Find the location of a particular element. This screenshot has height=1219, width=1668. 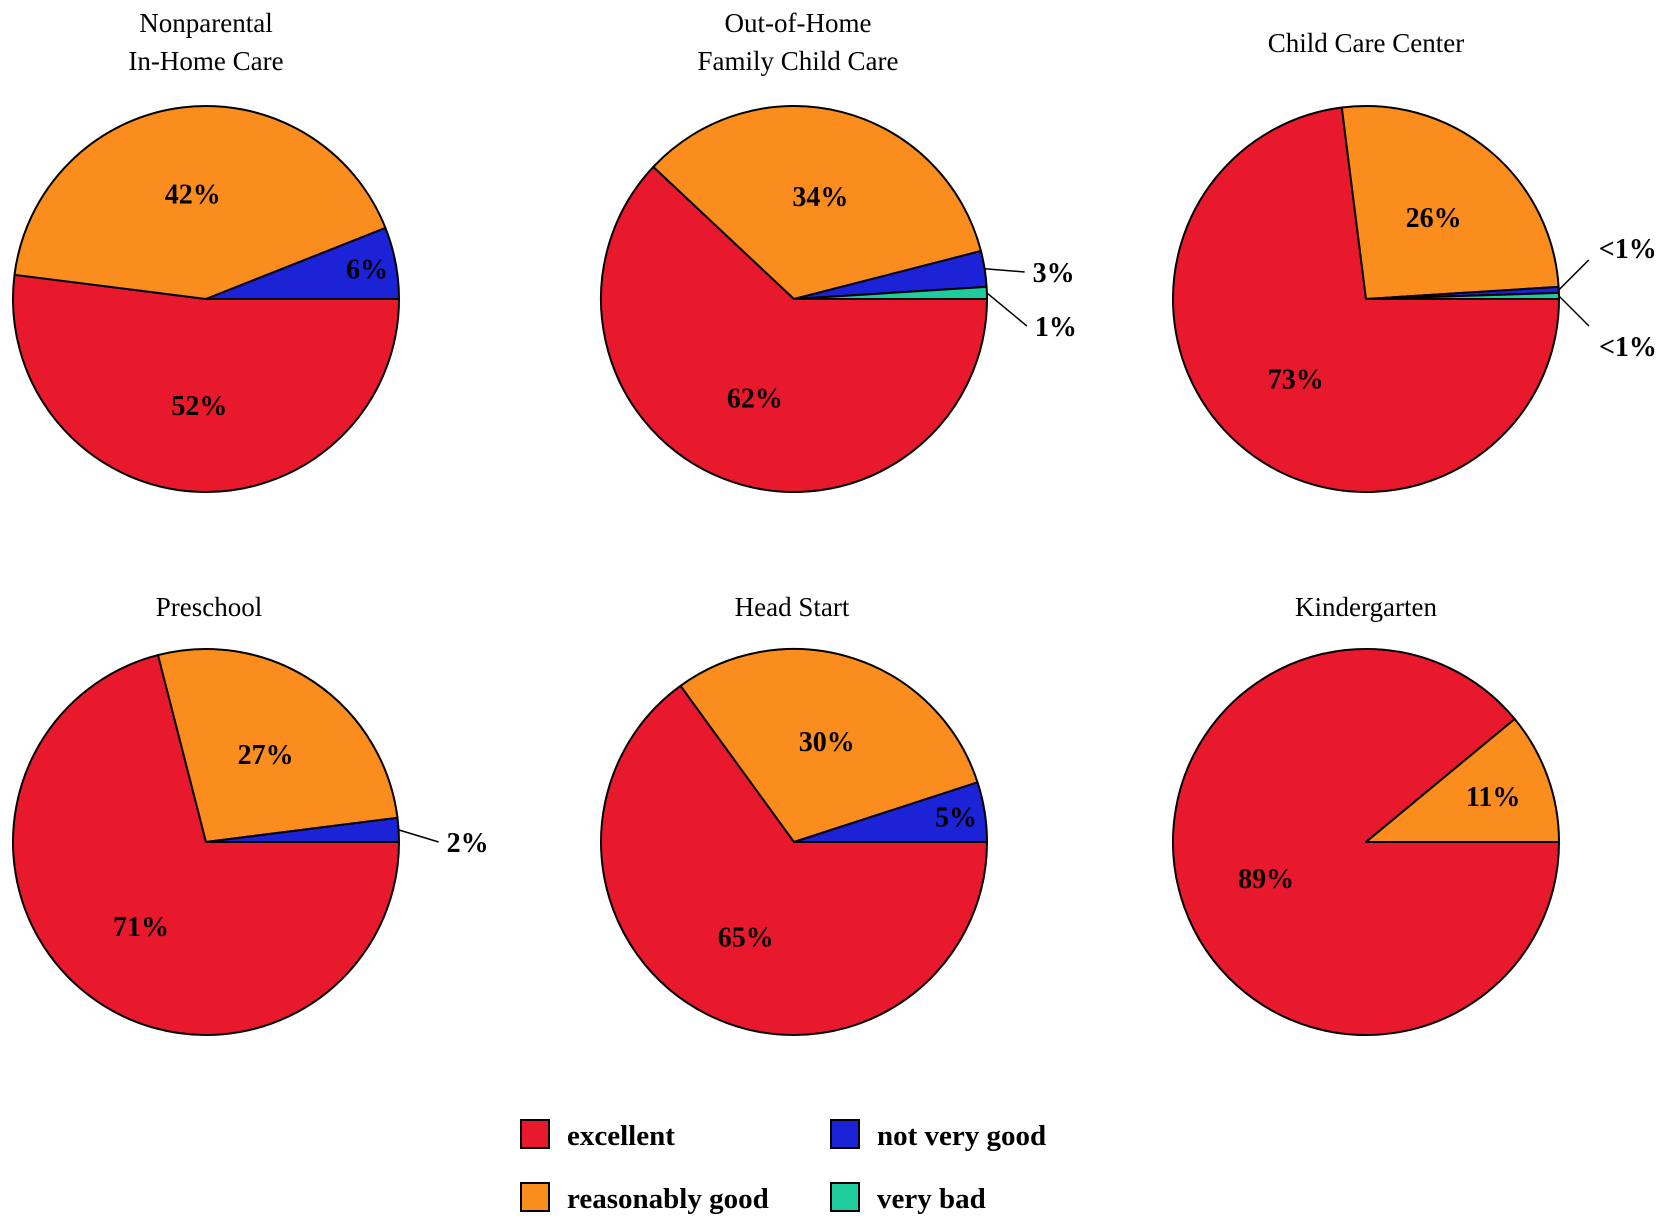

pie-chart-nonparental-in-home-care: Nonparental In-Home Care 52% 42% 6% is located at coordinates (206, 250).